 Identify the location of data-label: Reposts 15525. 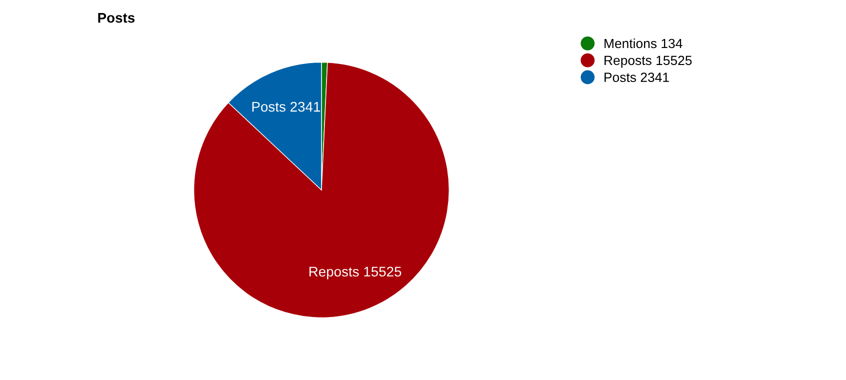
(355, 273).